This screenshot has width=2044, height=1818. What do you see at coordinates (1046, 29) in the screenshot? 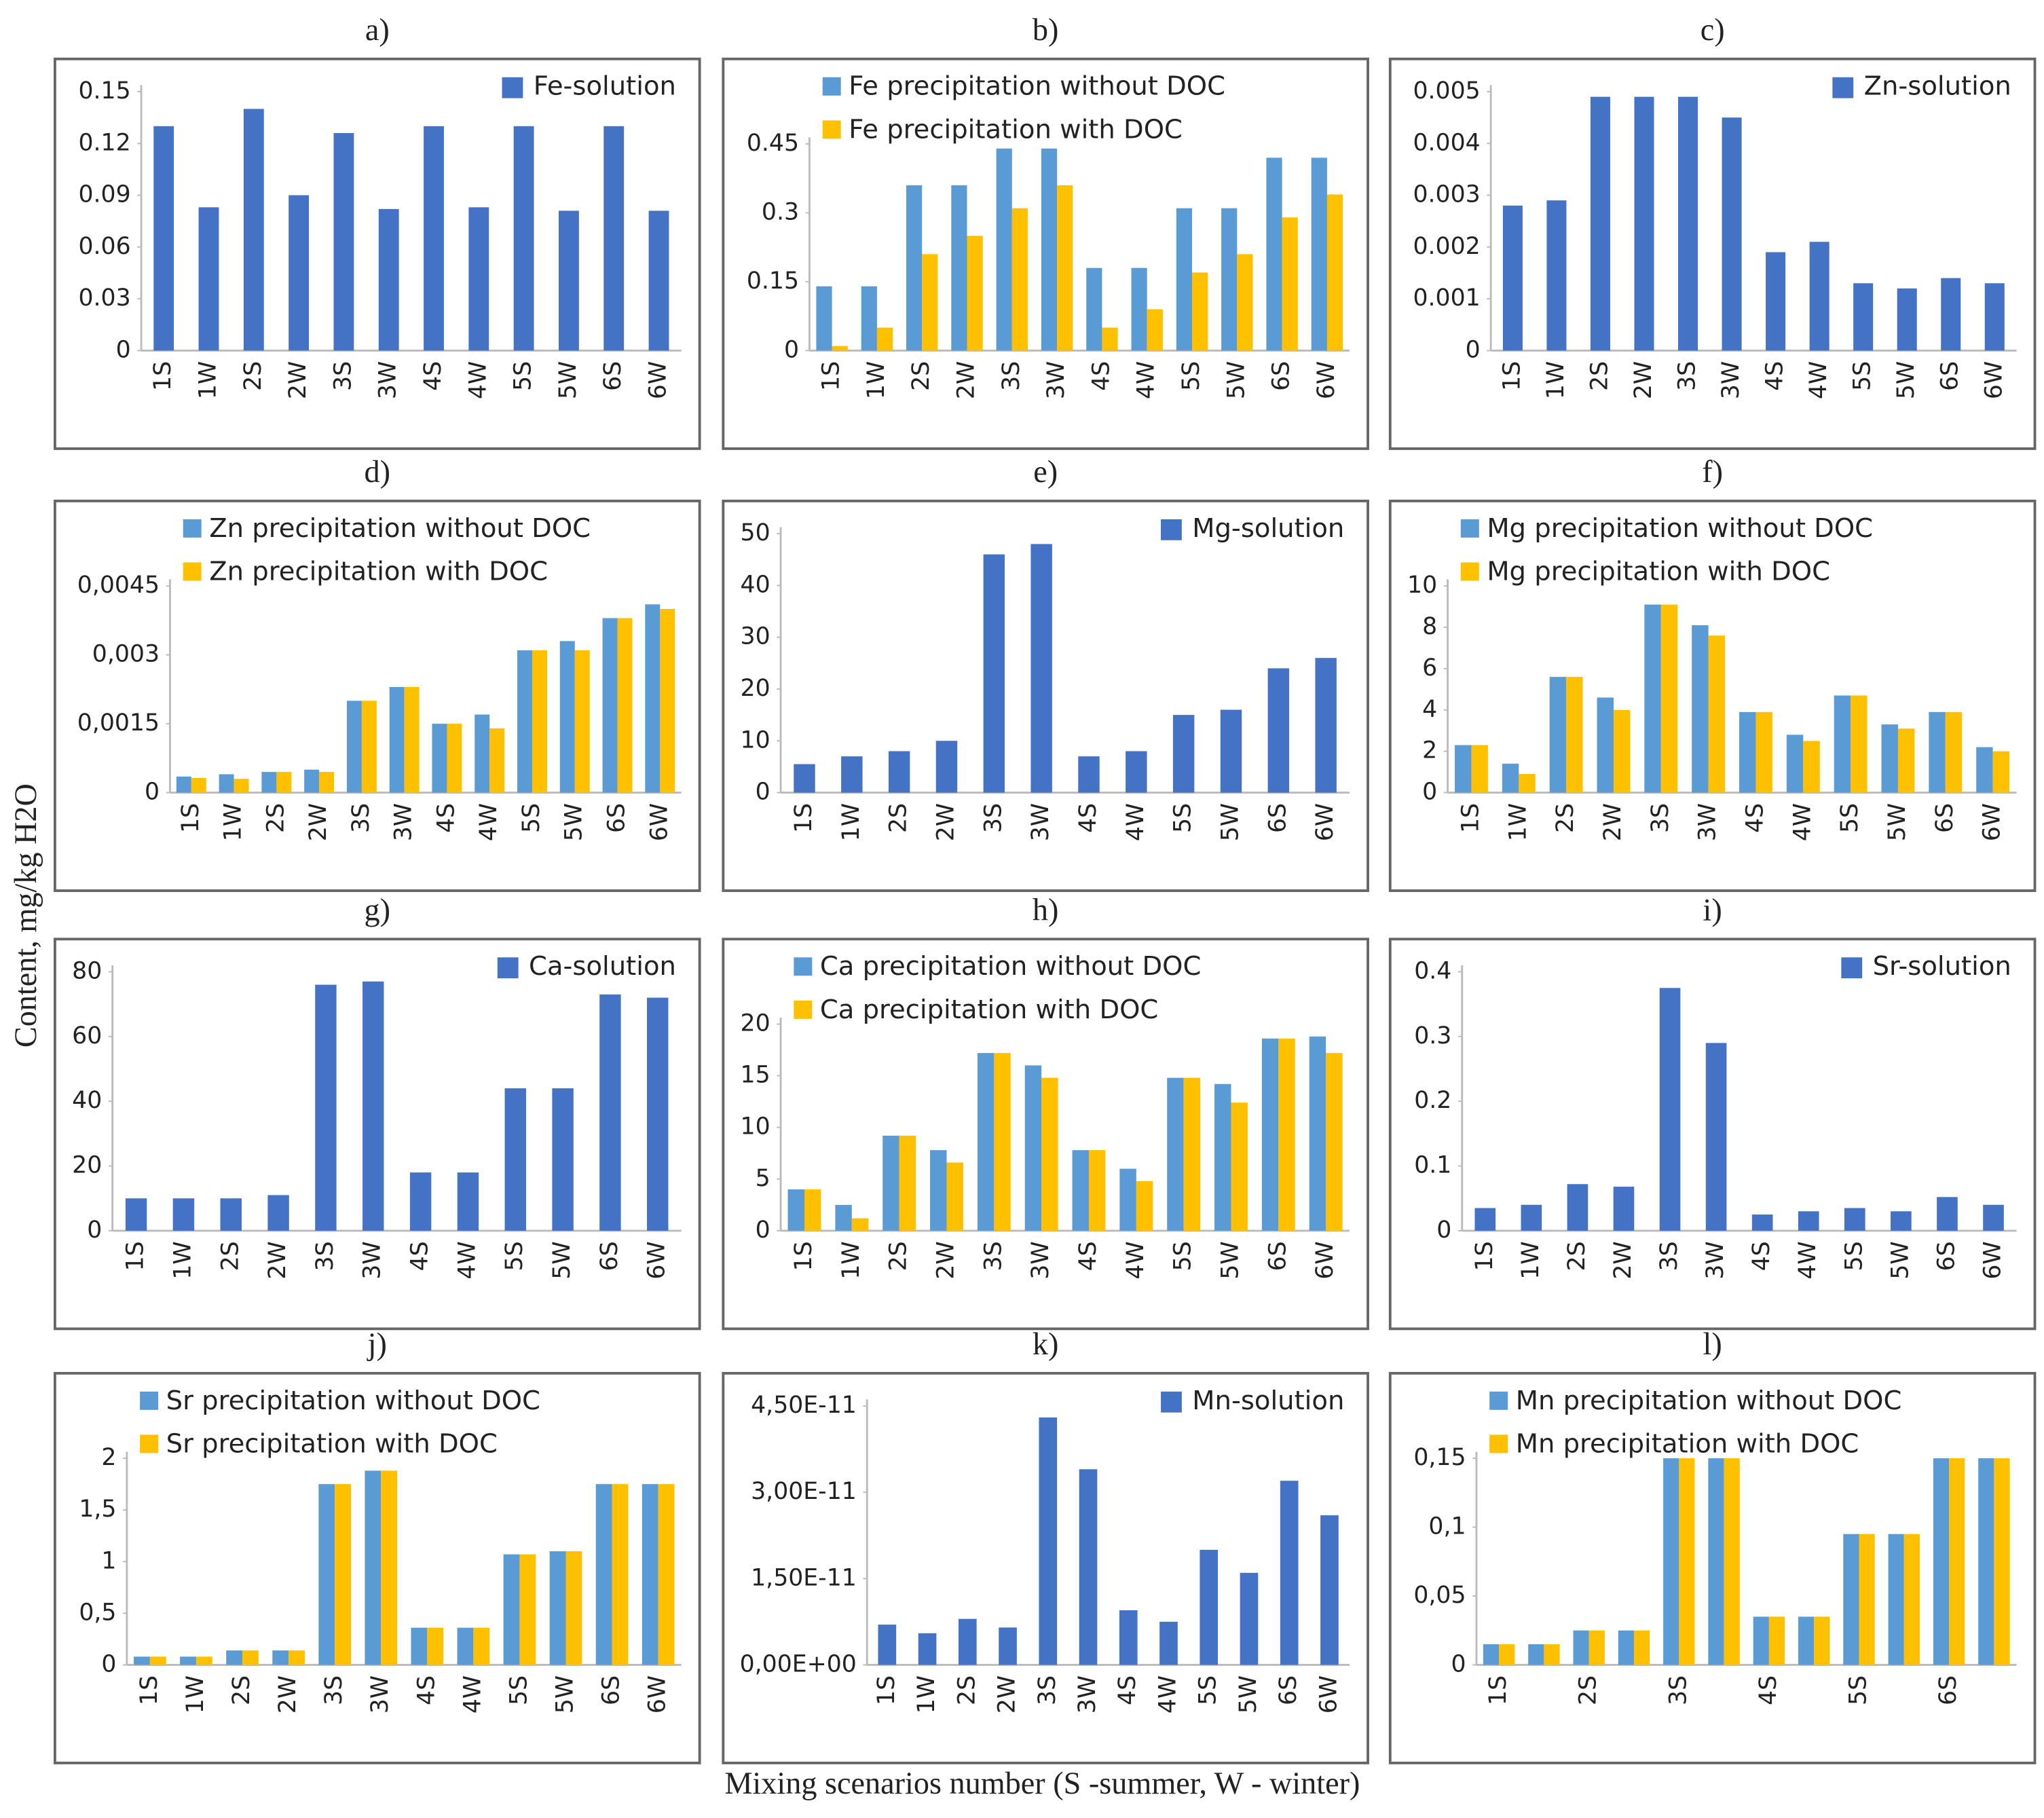
I see `panel-title: b)` at bounding box center [1046, 29].